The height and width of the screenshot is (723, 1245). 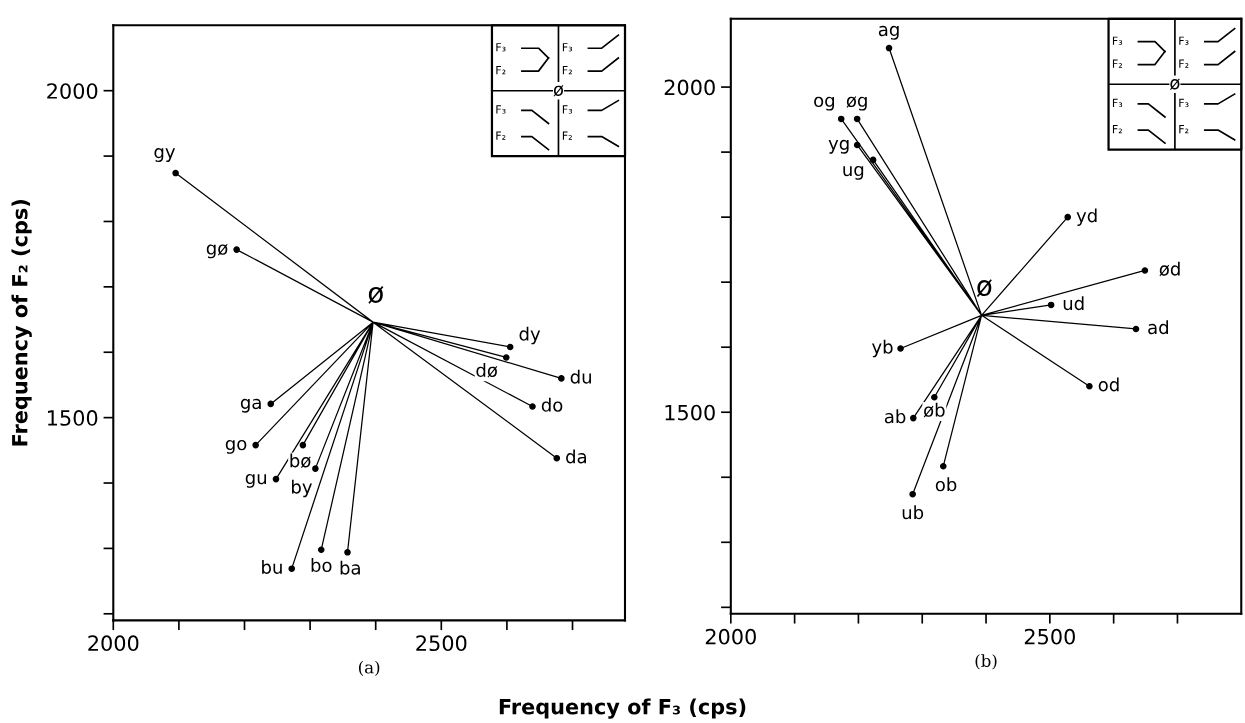 I want to click on annotation: go, so click(x=236, y=446).